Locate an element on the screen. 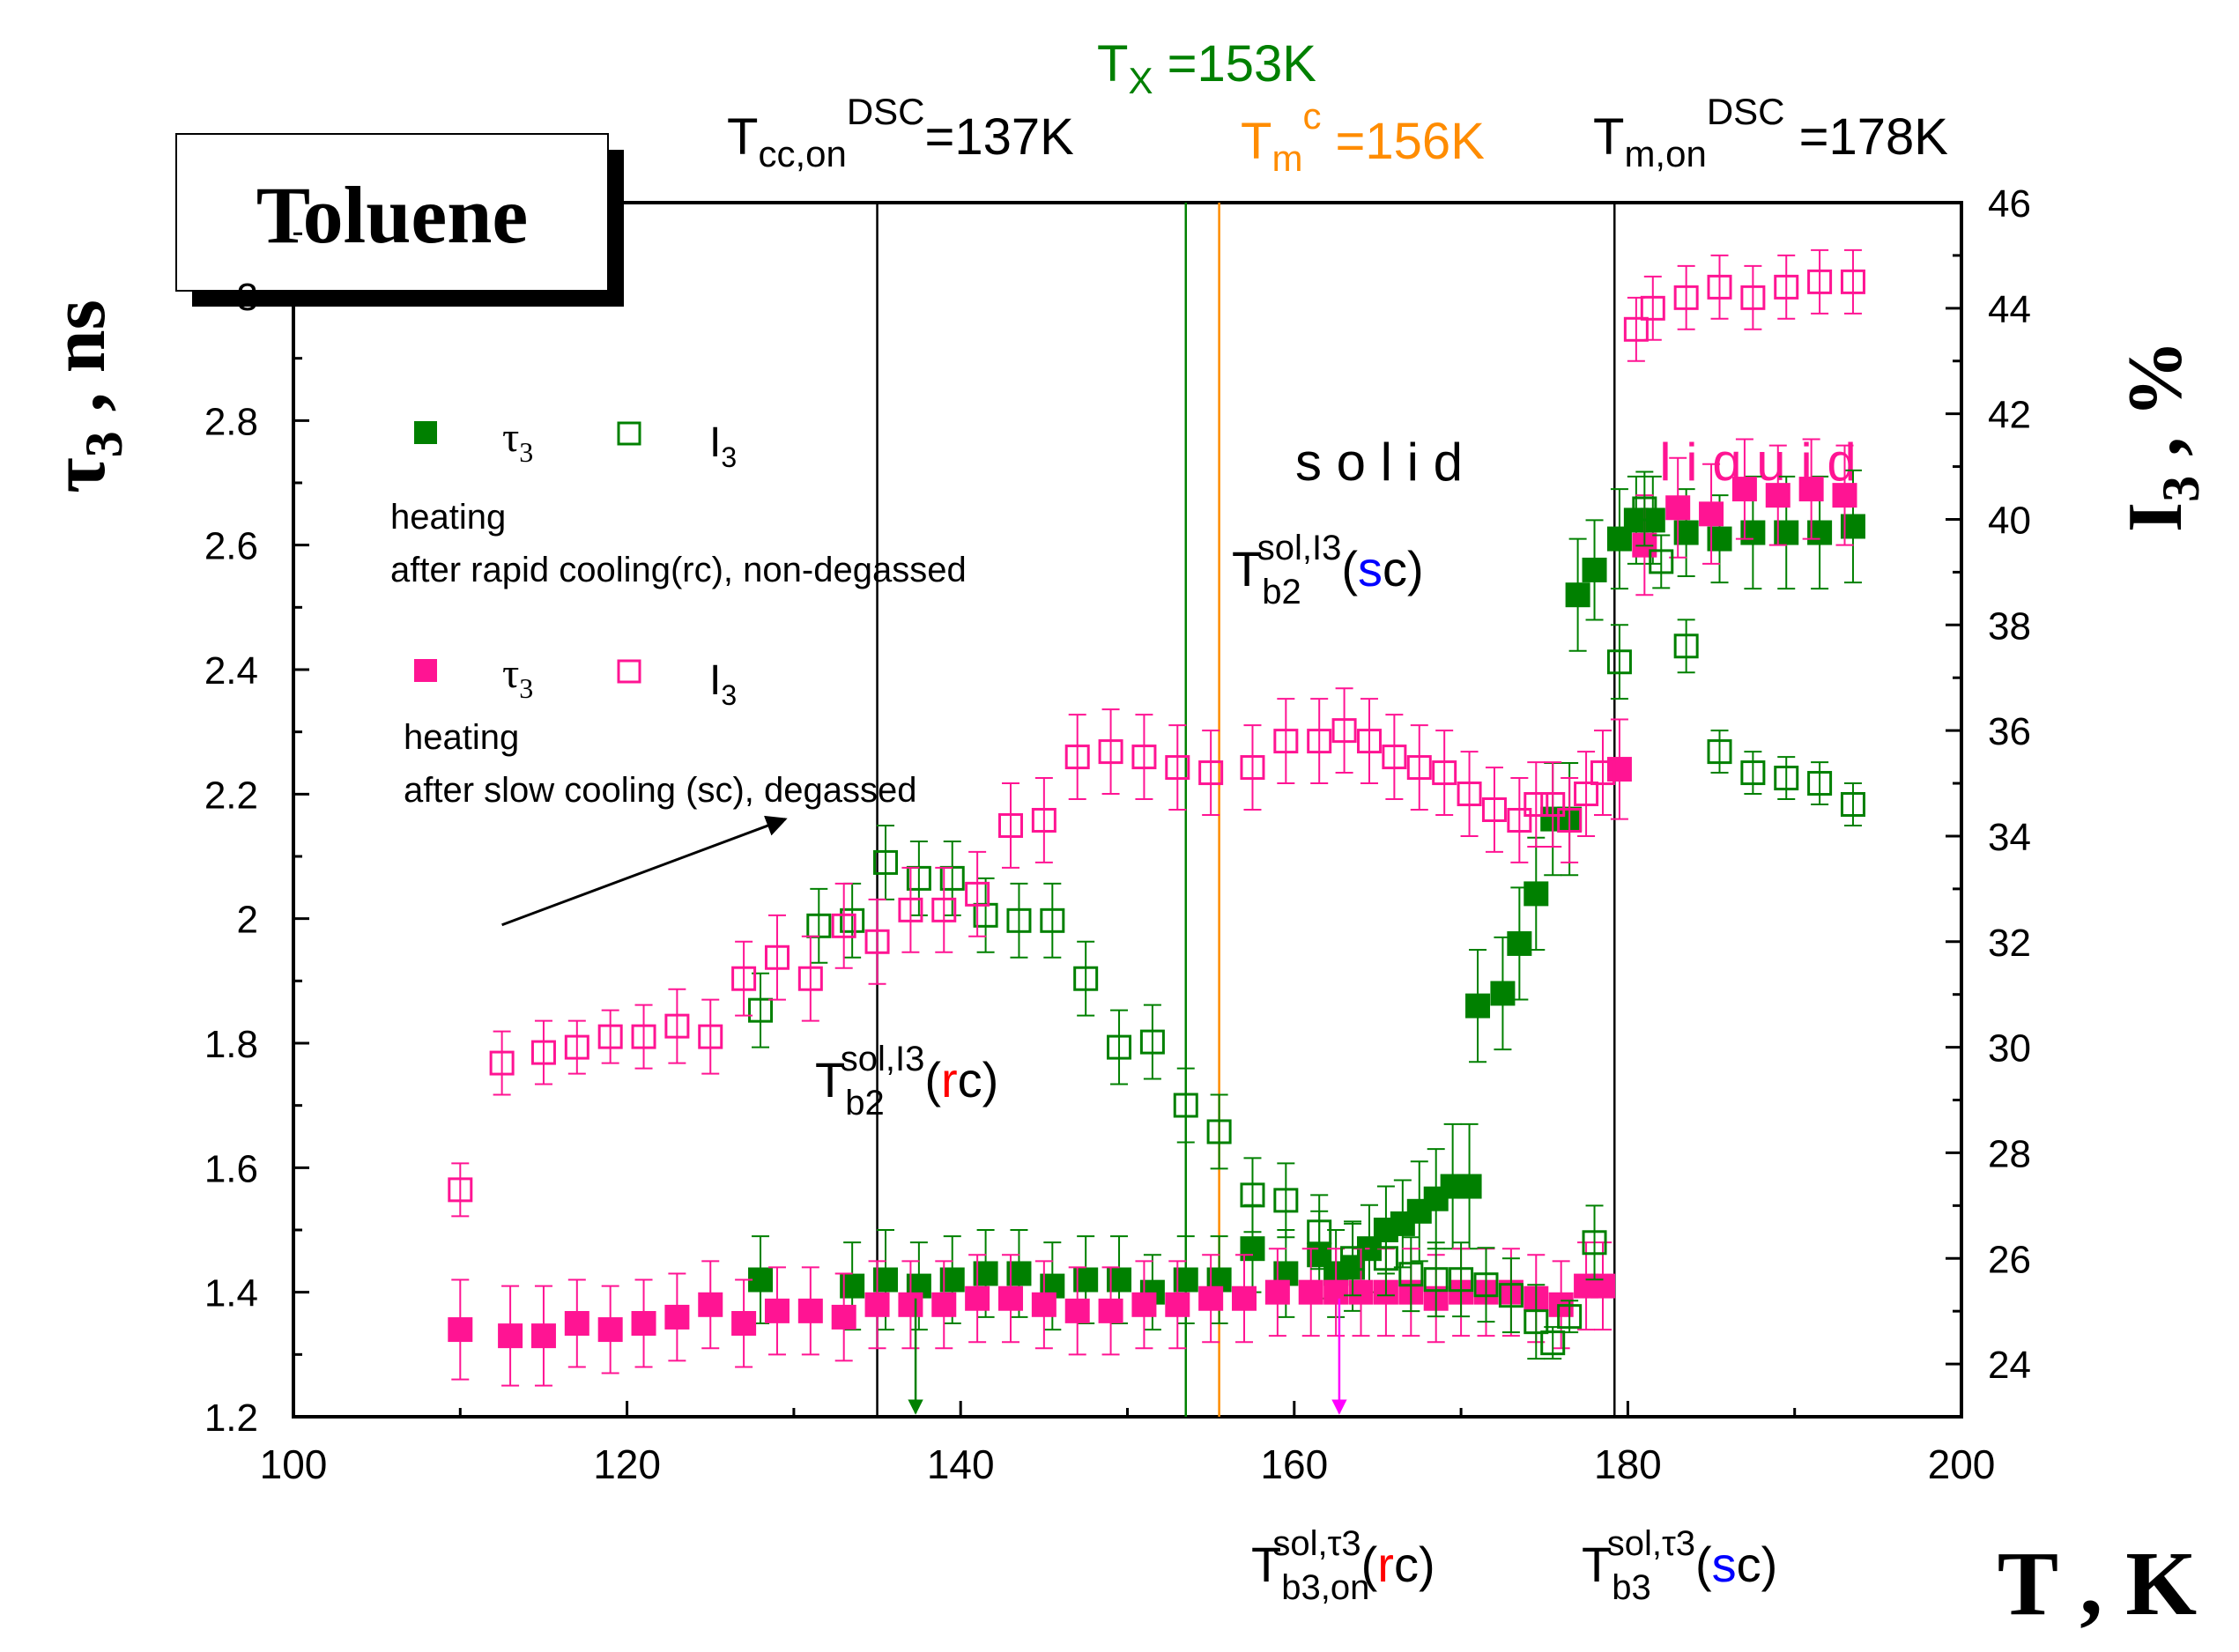 This screenshot has width=2239, height=1652. y-right-tick-label: 44 is located at coordinates (2010, 309).